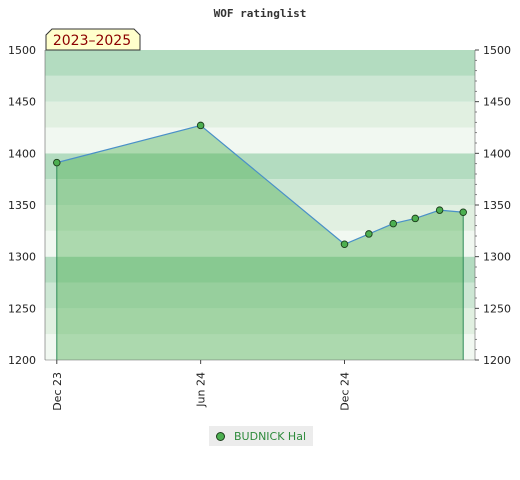  Describe the element at coordinates (220, 436) in the screenshot. I see `legend-marker` at that location.